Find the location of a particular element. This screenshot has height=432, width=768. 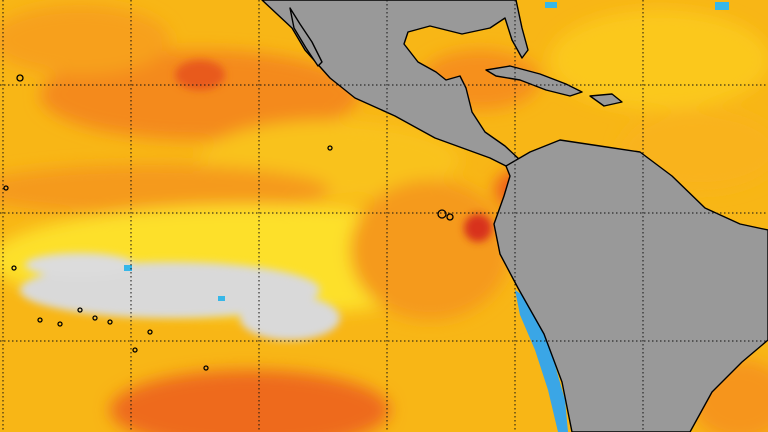

hot-patch is located at coordinates (250, 401).